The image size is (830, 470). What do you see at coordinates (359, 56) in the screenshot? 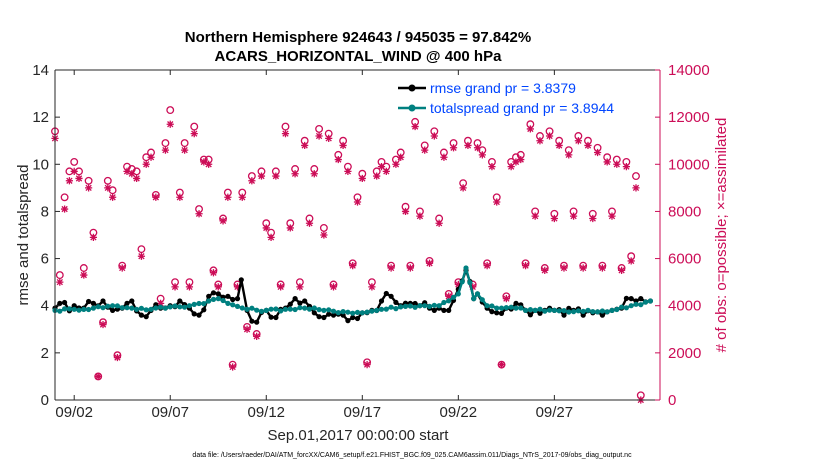
I see `chart-title-line2: ACARS_HORIZONTAL_WIND @ 400 hPa` at bounding box center [359, 56].